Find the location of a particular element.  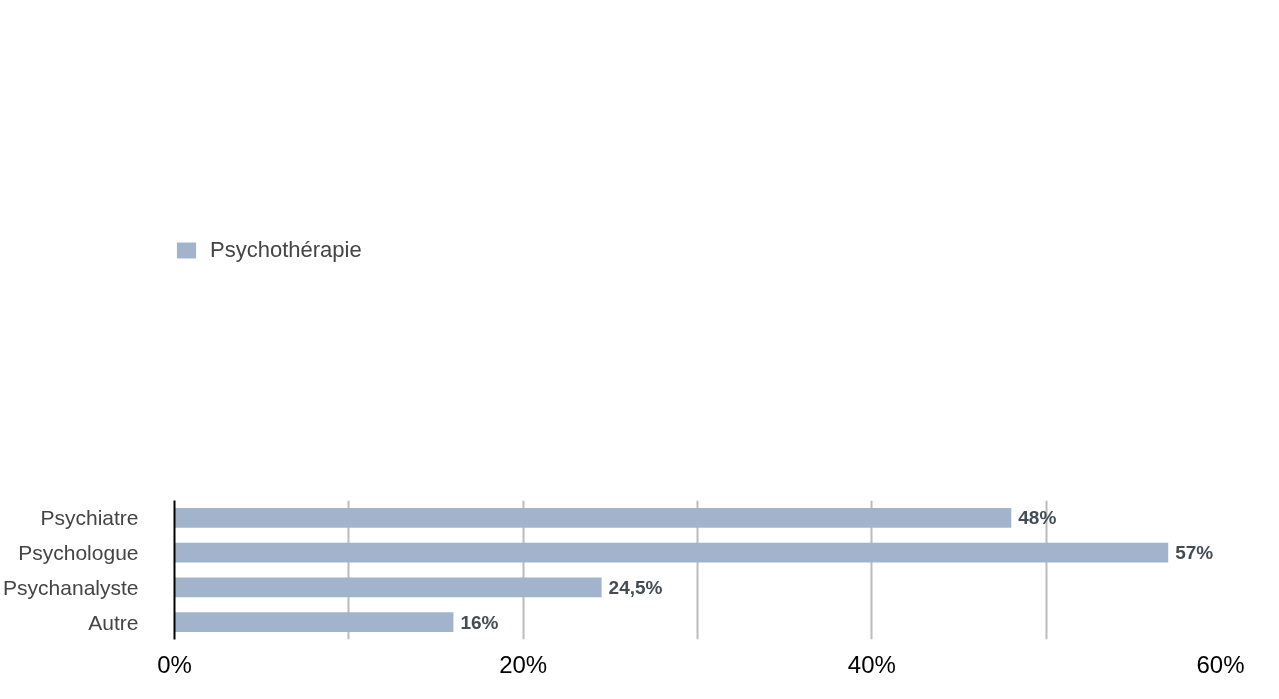

data-label: 48% is located at coordinates (1037, 518).